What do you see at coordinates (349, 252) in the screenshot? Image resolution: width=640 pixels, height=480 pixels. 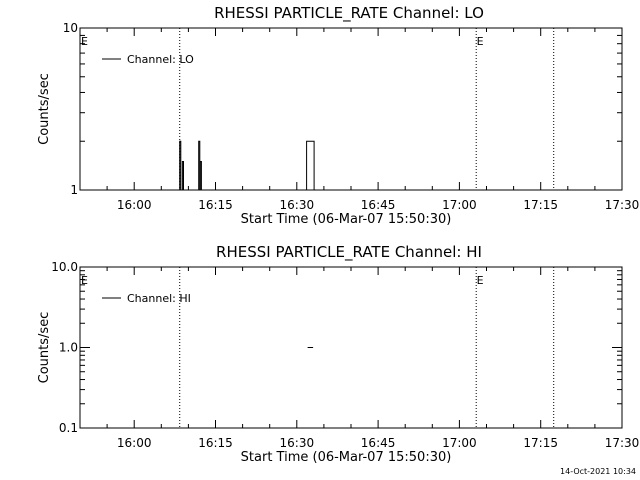 I see `chart-title: RHESSI PARTICLE_RATE Channel: HI` at bounding box center [349, 252].